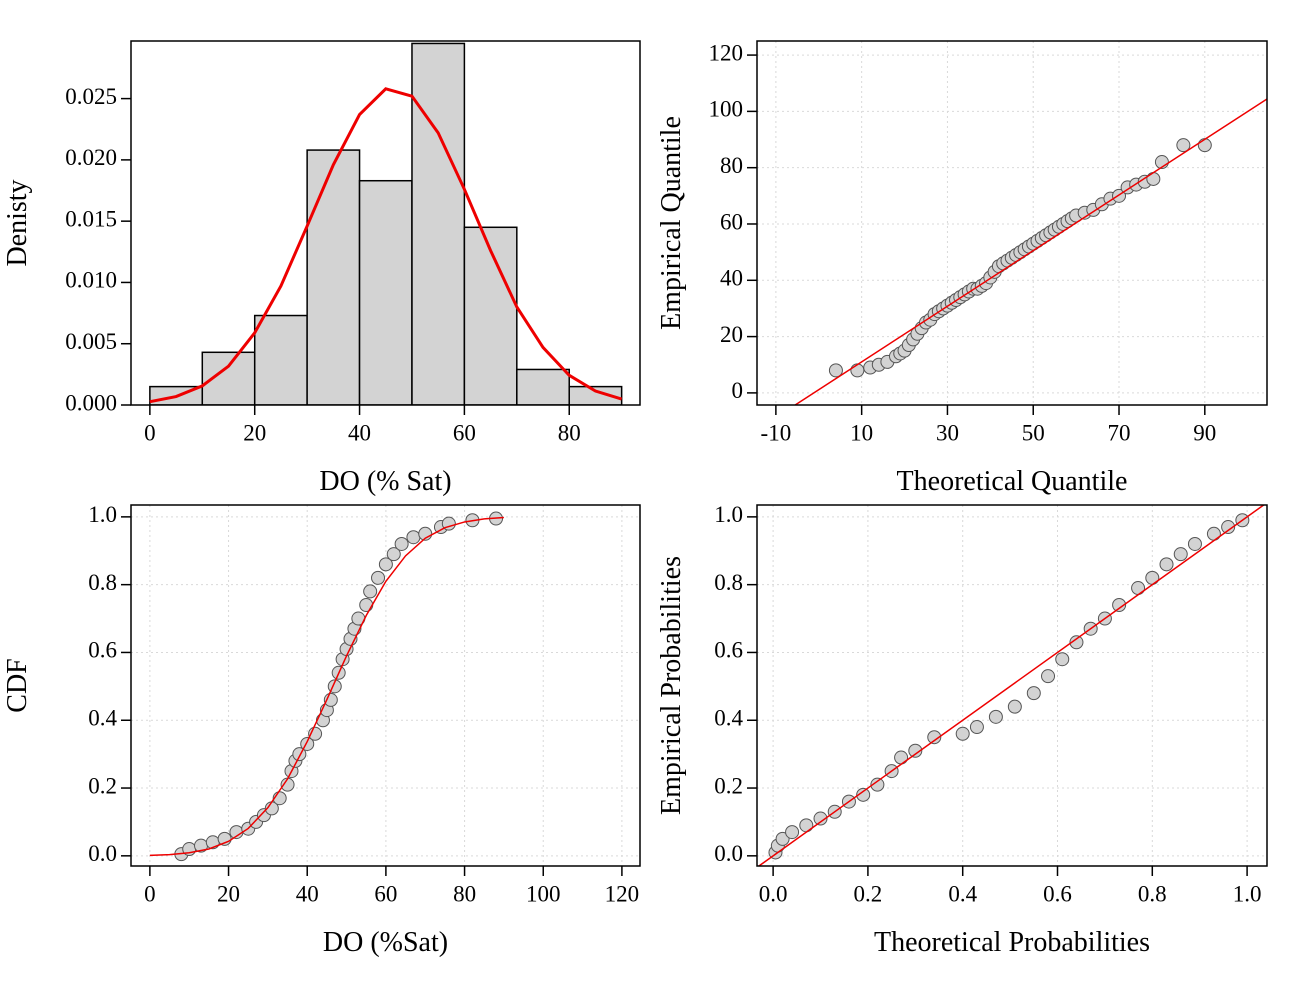 This screenshot has width=1300, height=1000. What do you see at coordinates (1119, 432) in the screenshot?
I see `x-tick-label: 70` at bounding box center [1119, 432].